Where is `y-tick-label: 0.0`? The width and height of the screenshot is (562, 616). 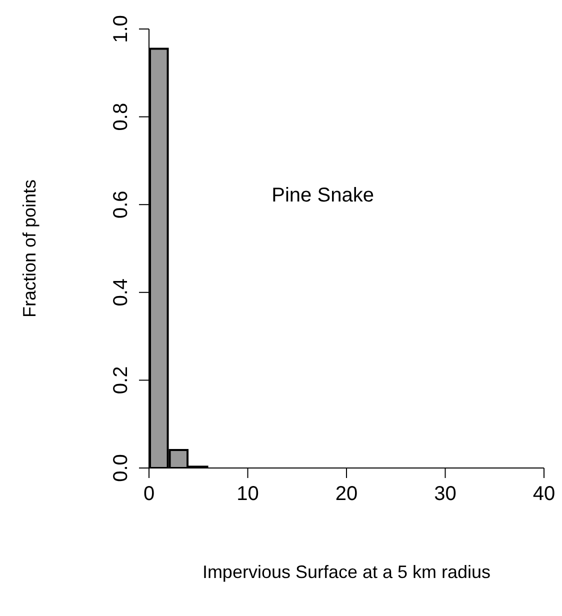 y-tick-label: 0.0 is located at coordinates (121, 468).